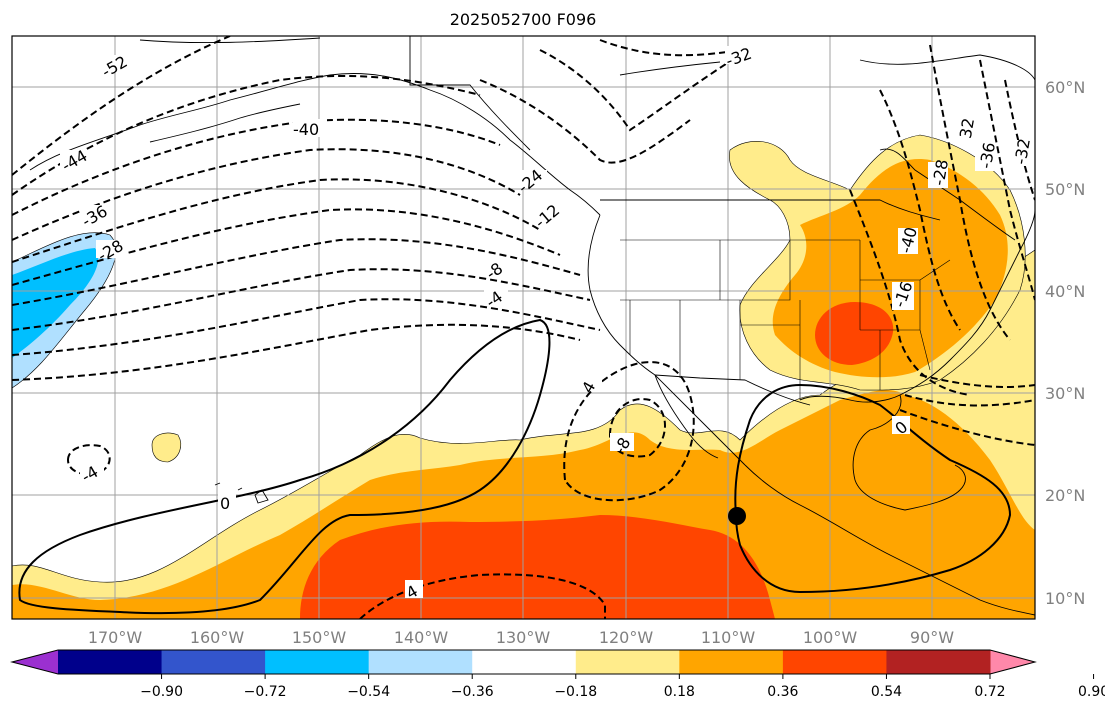 The height and width of the screenshot is (712, 1105). Describe the element at coordinates (523, 637) in the screenshot. I see `lon-label: 130°W` at that location.